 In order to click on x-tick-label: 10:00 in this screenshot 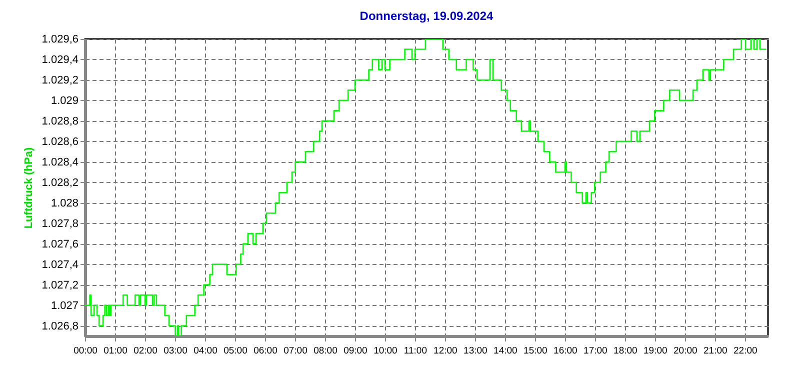, I will do `click(386, 351)`.